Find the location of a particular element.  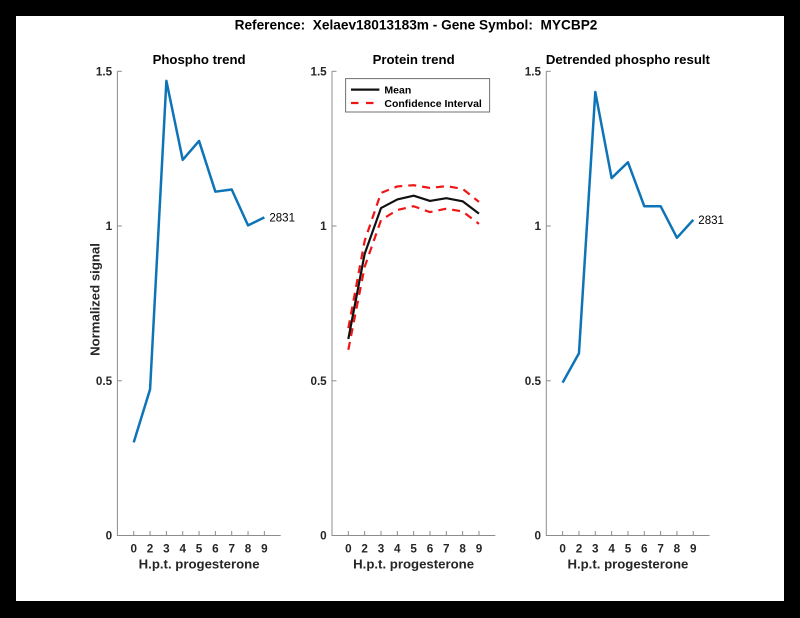

svg-text: Mean is located at coordinates (397, 90).